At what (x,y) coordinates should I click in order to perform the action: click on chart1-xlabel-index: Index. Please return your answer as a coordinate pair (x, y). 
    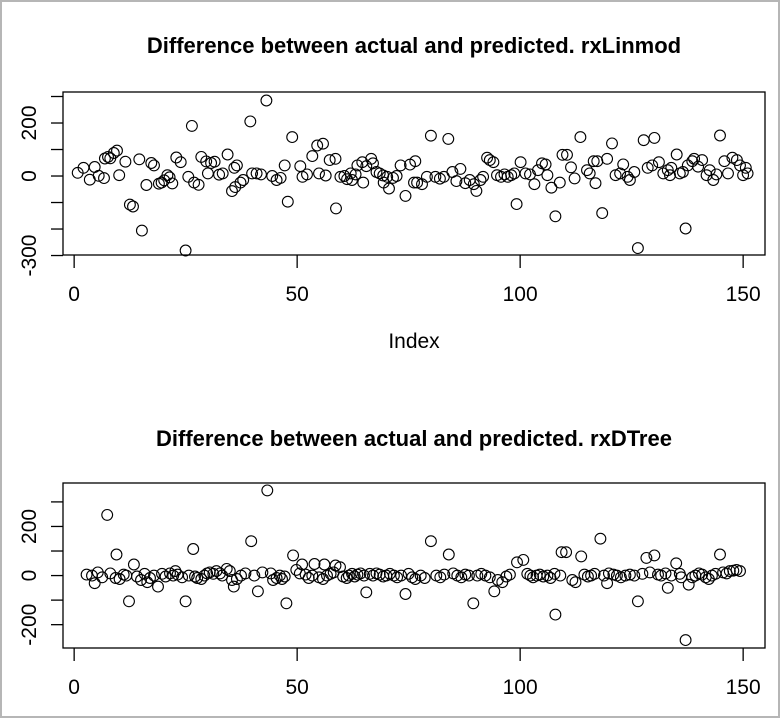
    Looking at the image, I should click on (414, 341).